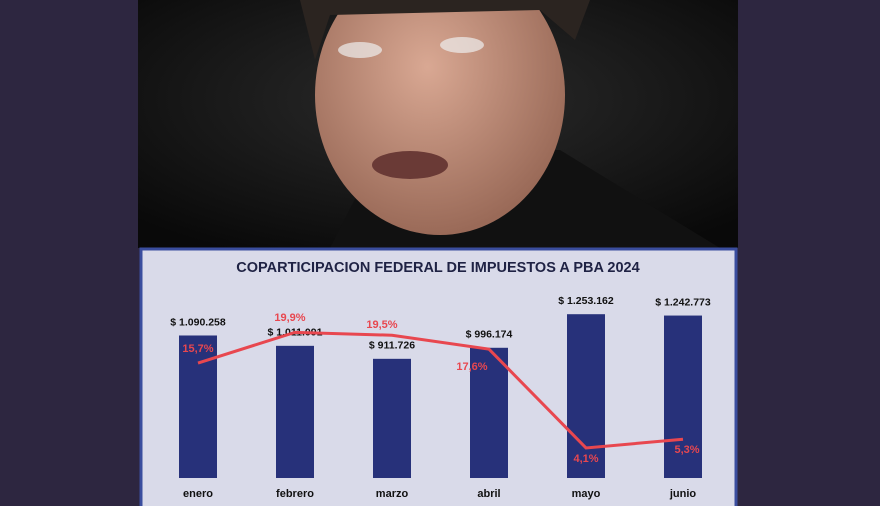 The height and width of the screenshot is (506, 880). I want to click on line-value-label: 4,1%, so click(585, 459).